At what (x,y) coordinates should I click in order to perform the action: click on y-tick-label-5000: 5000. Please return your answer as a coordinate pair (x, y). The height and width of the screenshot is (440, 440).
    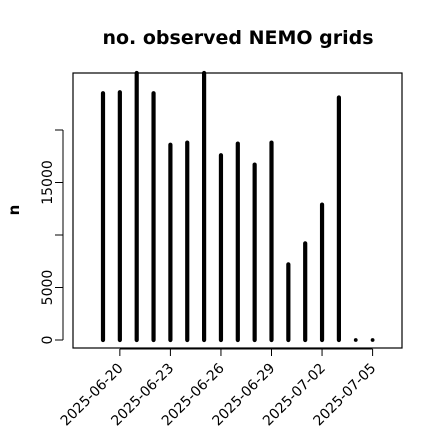
    Looking at the image, I should click on (48, 288).